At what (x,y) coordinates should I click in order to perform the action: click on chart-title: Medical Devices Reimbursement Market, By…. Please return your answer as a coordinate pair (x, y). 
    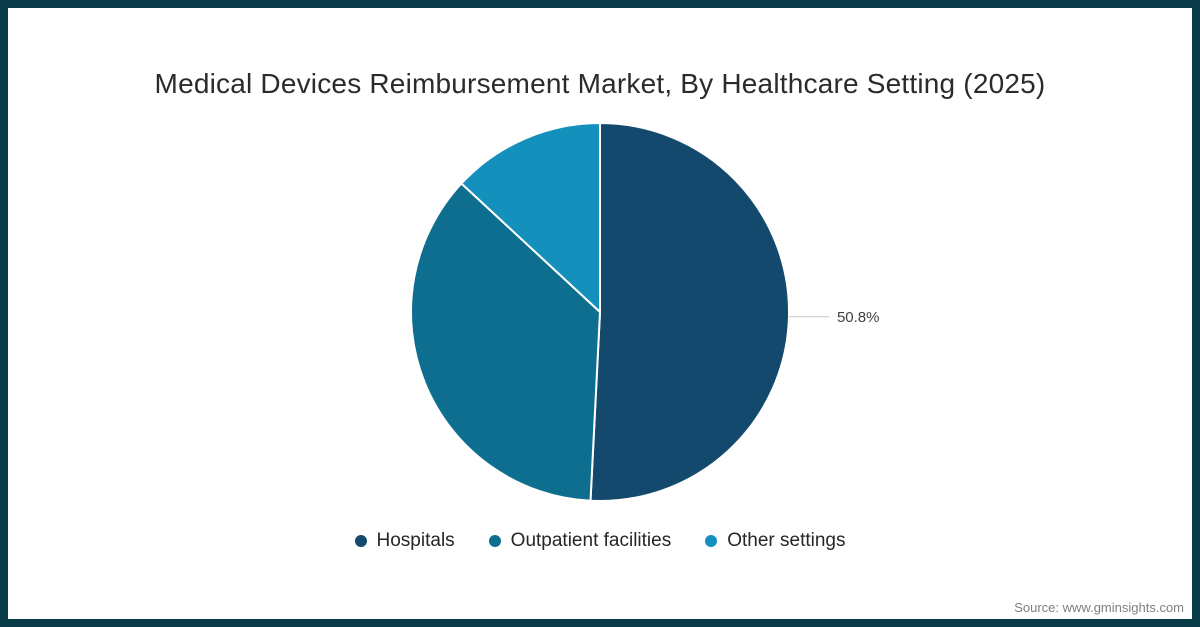
    Looking at the image, I should click on (600, 83).